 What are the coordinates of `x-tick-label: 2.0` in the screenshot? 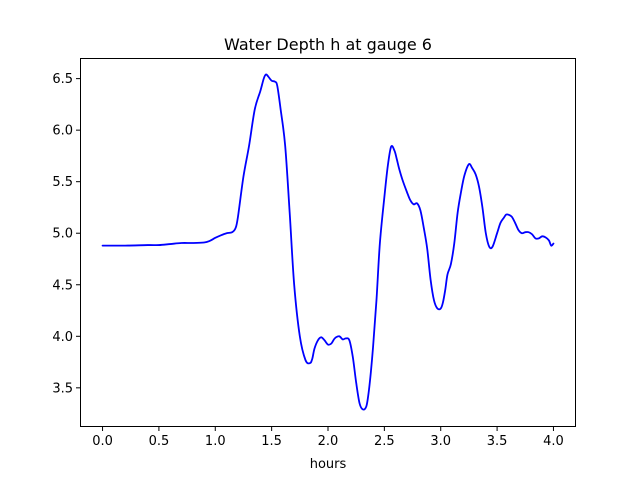 It's located at (328, 441).